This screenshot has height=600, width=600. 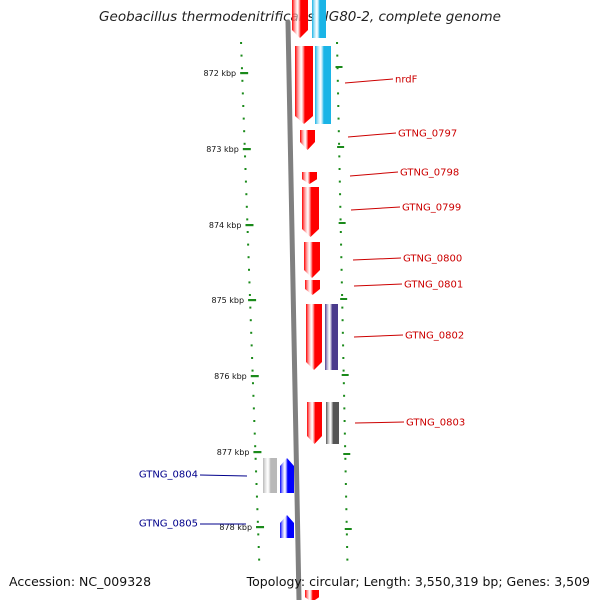 I want to click on gene-label: GTNG_0803, so click(x=435, y=423).